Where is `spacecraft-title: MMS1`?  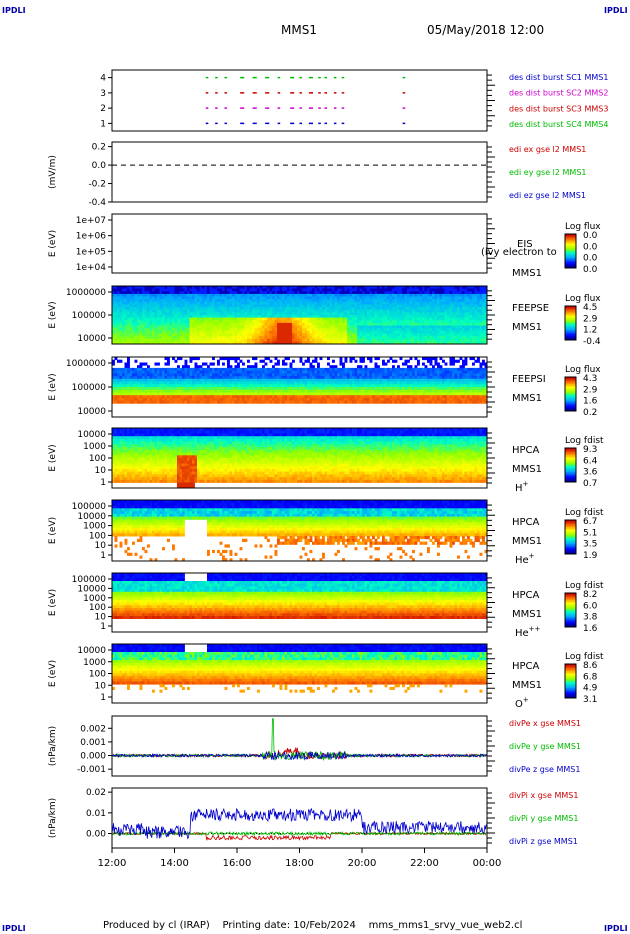
spacecraft-title: MMS1 is located at coordinates (299, 30).